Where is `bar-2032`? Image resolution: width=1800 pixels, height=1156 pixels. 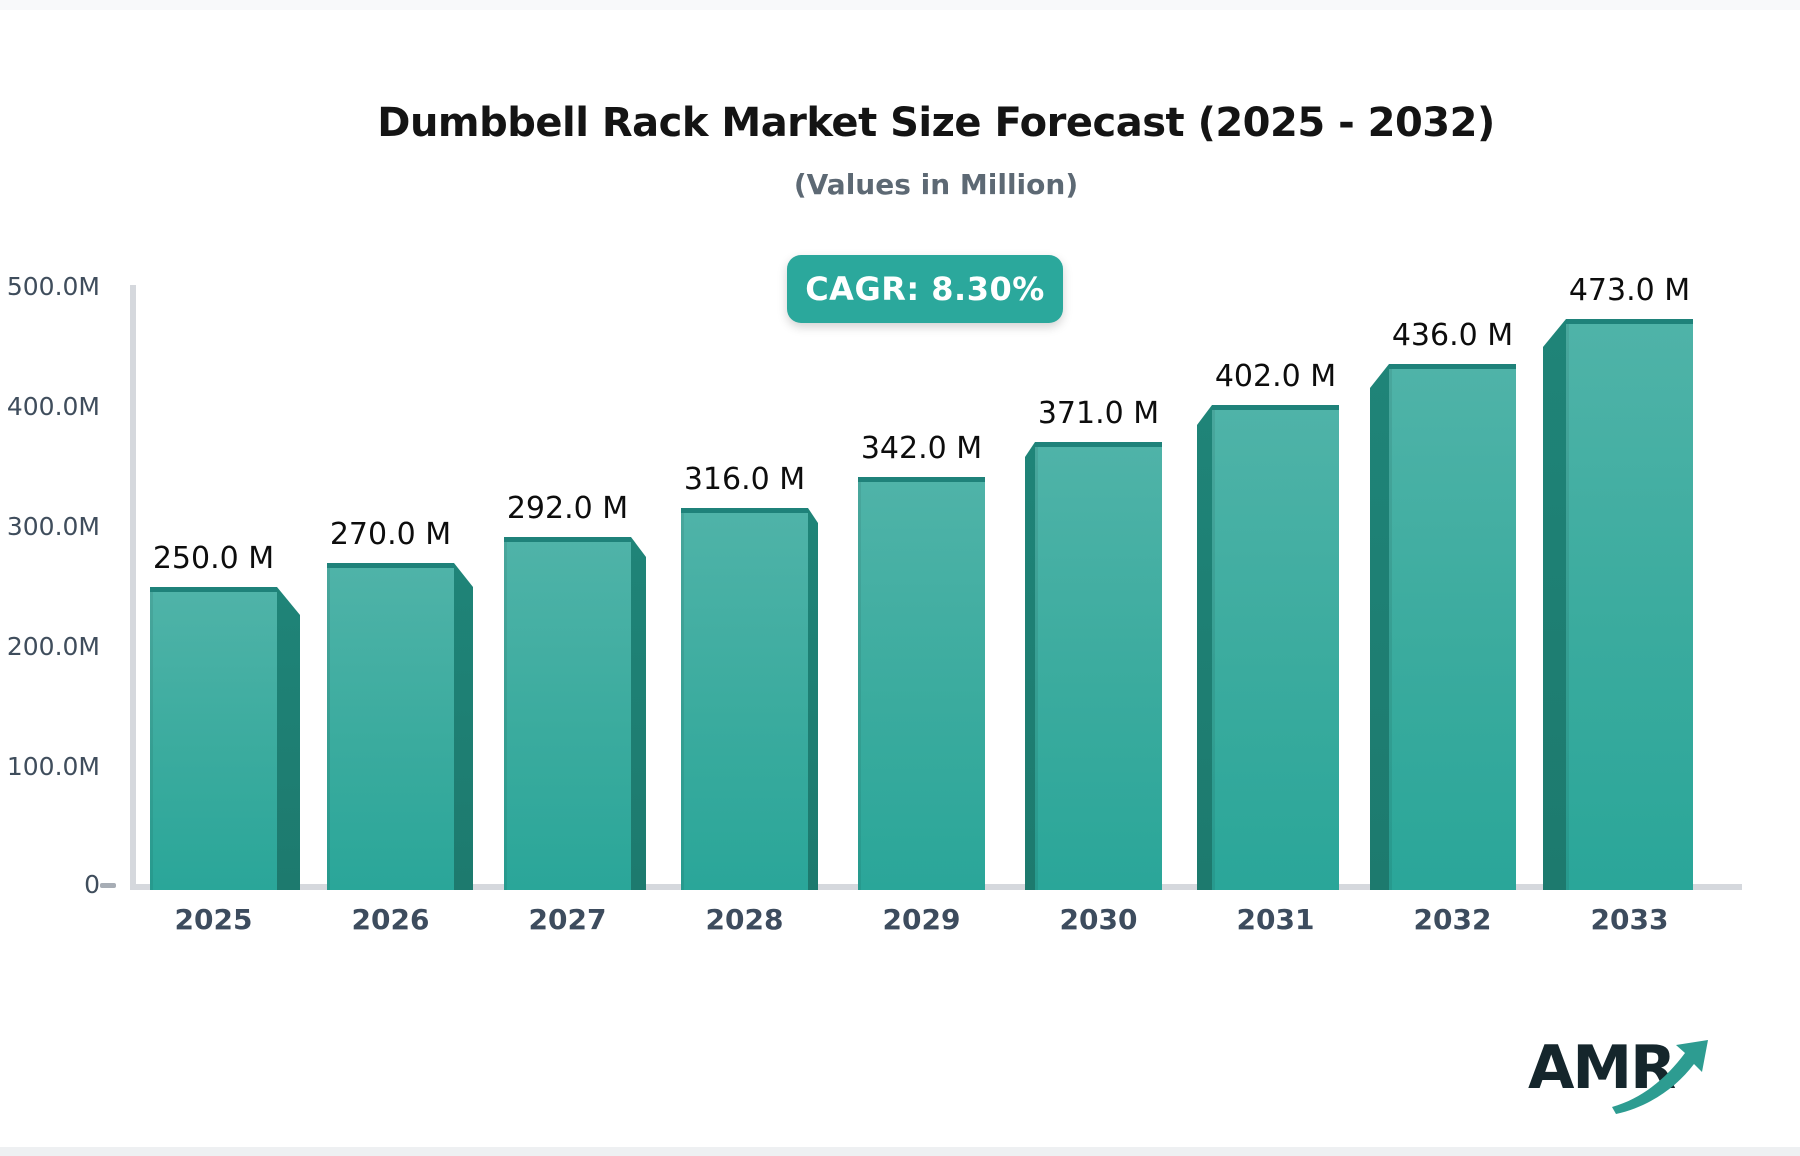
bar-2032 is located at coordinates (1452, 627).